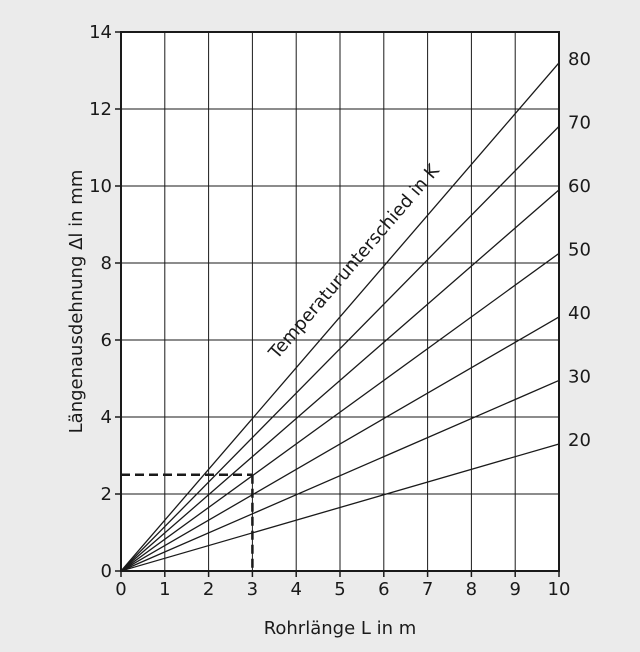  What do you see at coordinates (579, 313) in the screenshot?
I see `series-label-40: 40` at bounding box center [579, 313].